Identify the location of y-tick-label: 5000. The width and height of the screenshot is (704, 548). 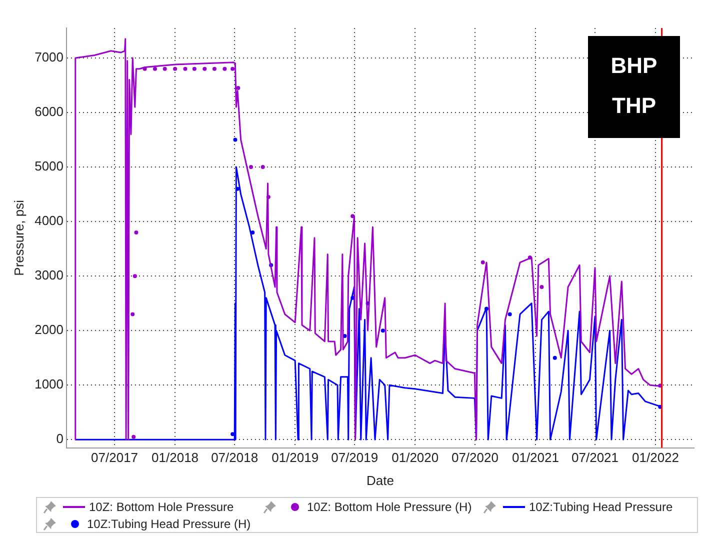
(49, 166).